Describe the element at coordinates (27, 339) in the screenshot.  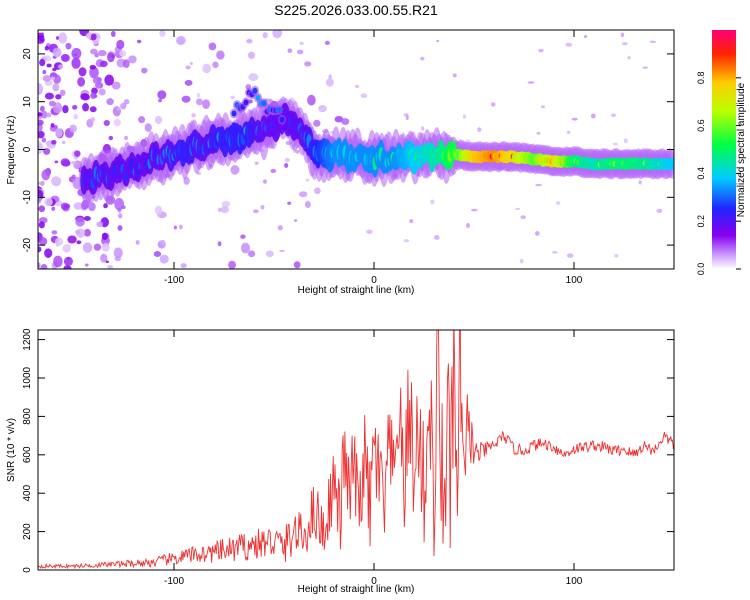
I see `snr-y-tick-label: 1200` at that location.